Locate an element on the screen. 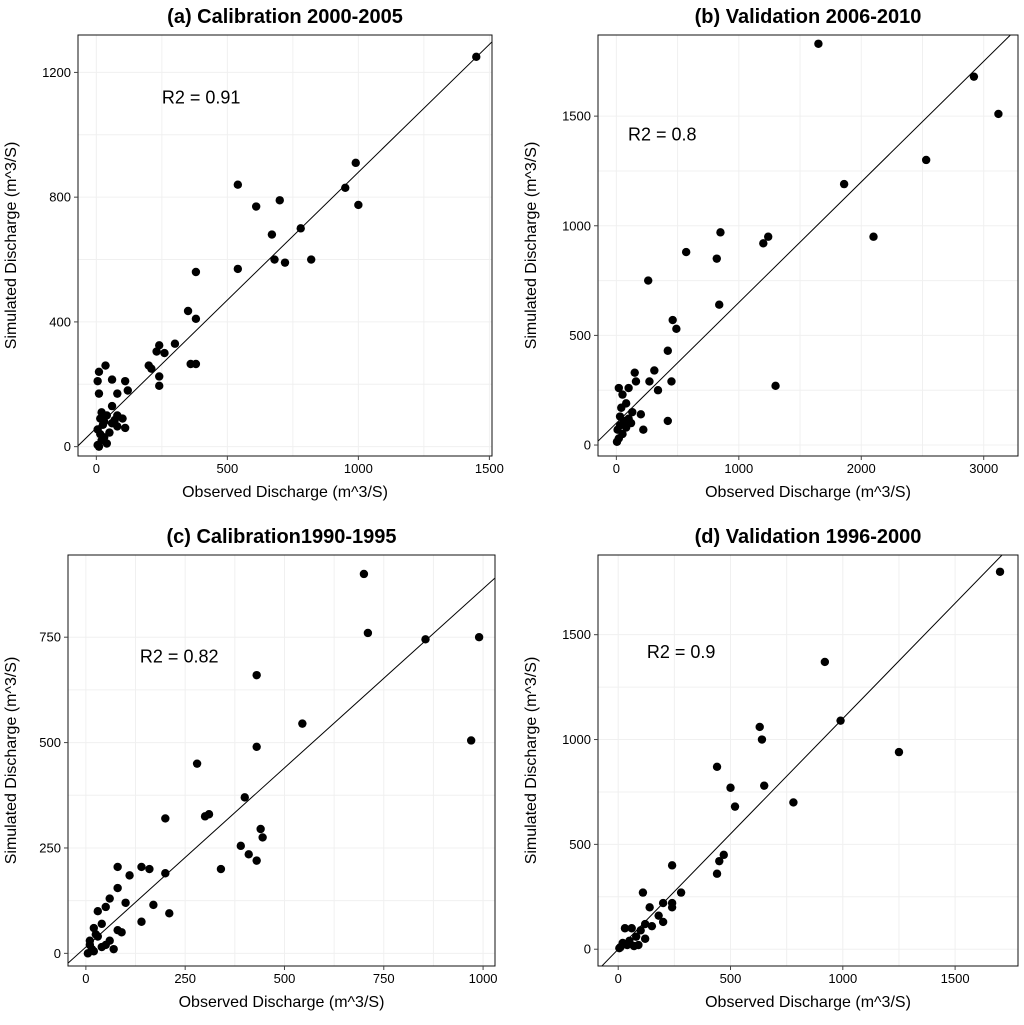  y-tick-label: 500 is located at coordinates (580, 335).